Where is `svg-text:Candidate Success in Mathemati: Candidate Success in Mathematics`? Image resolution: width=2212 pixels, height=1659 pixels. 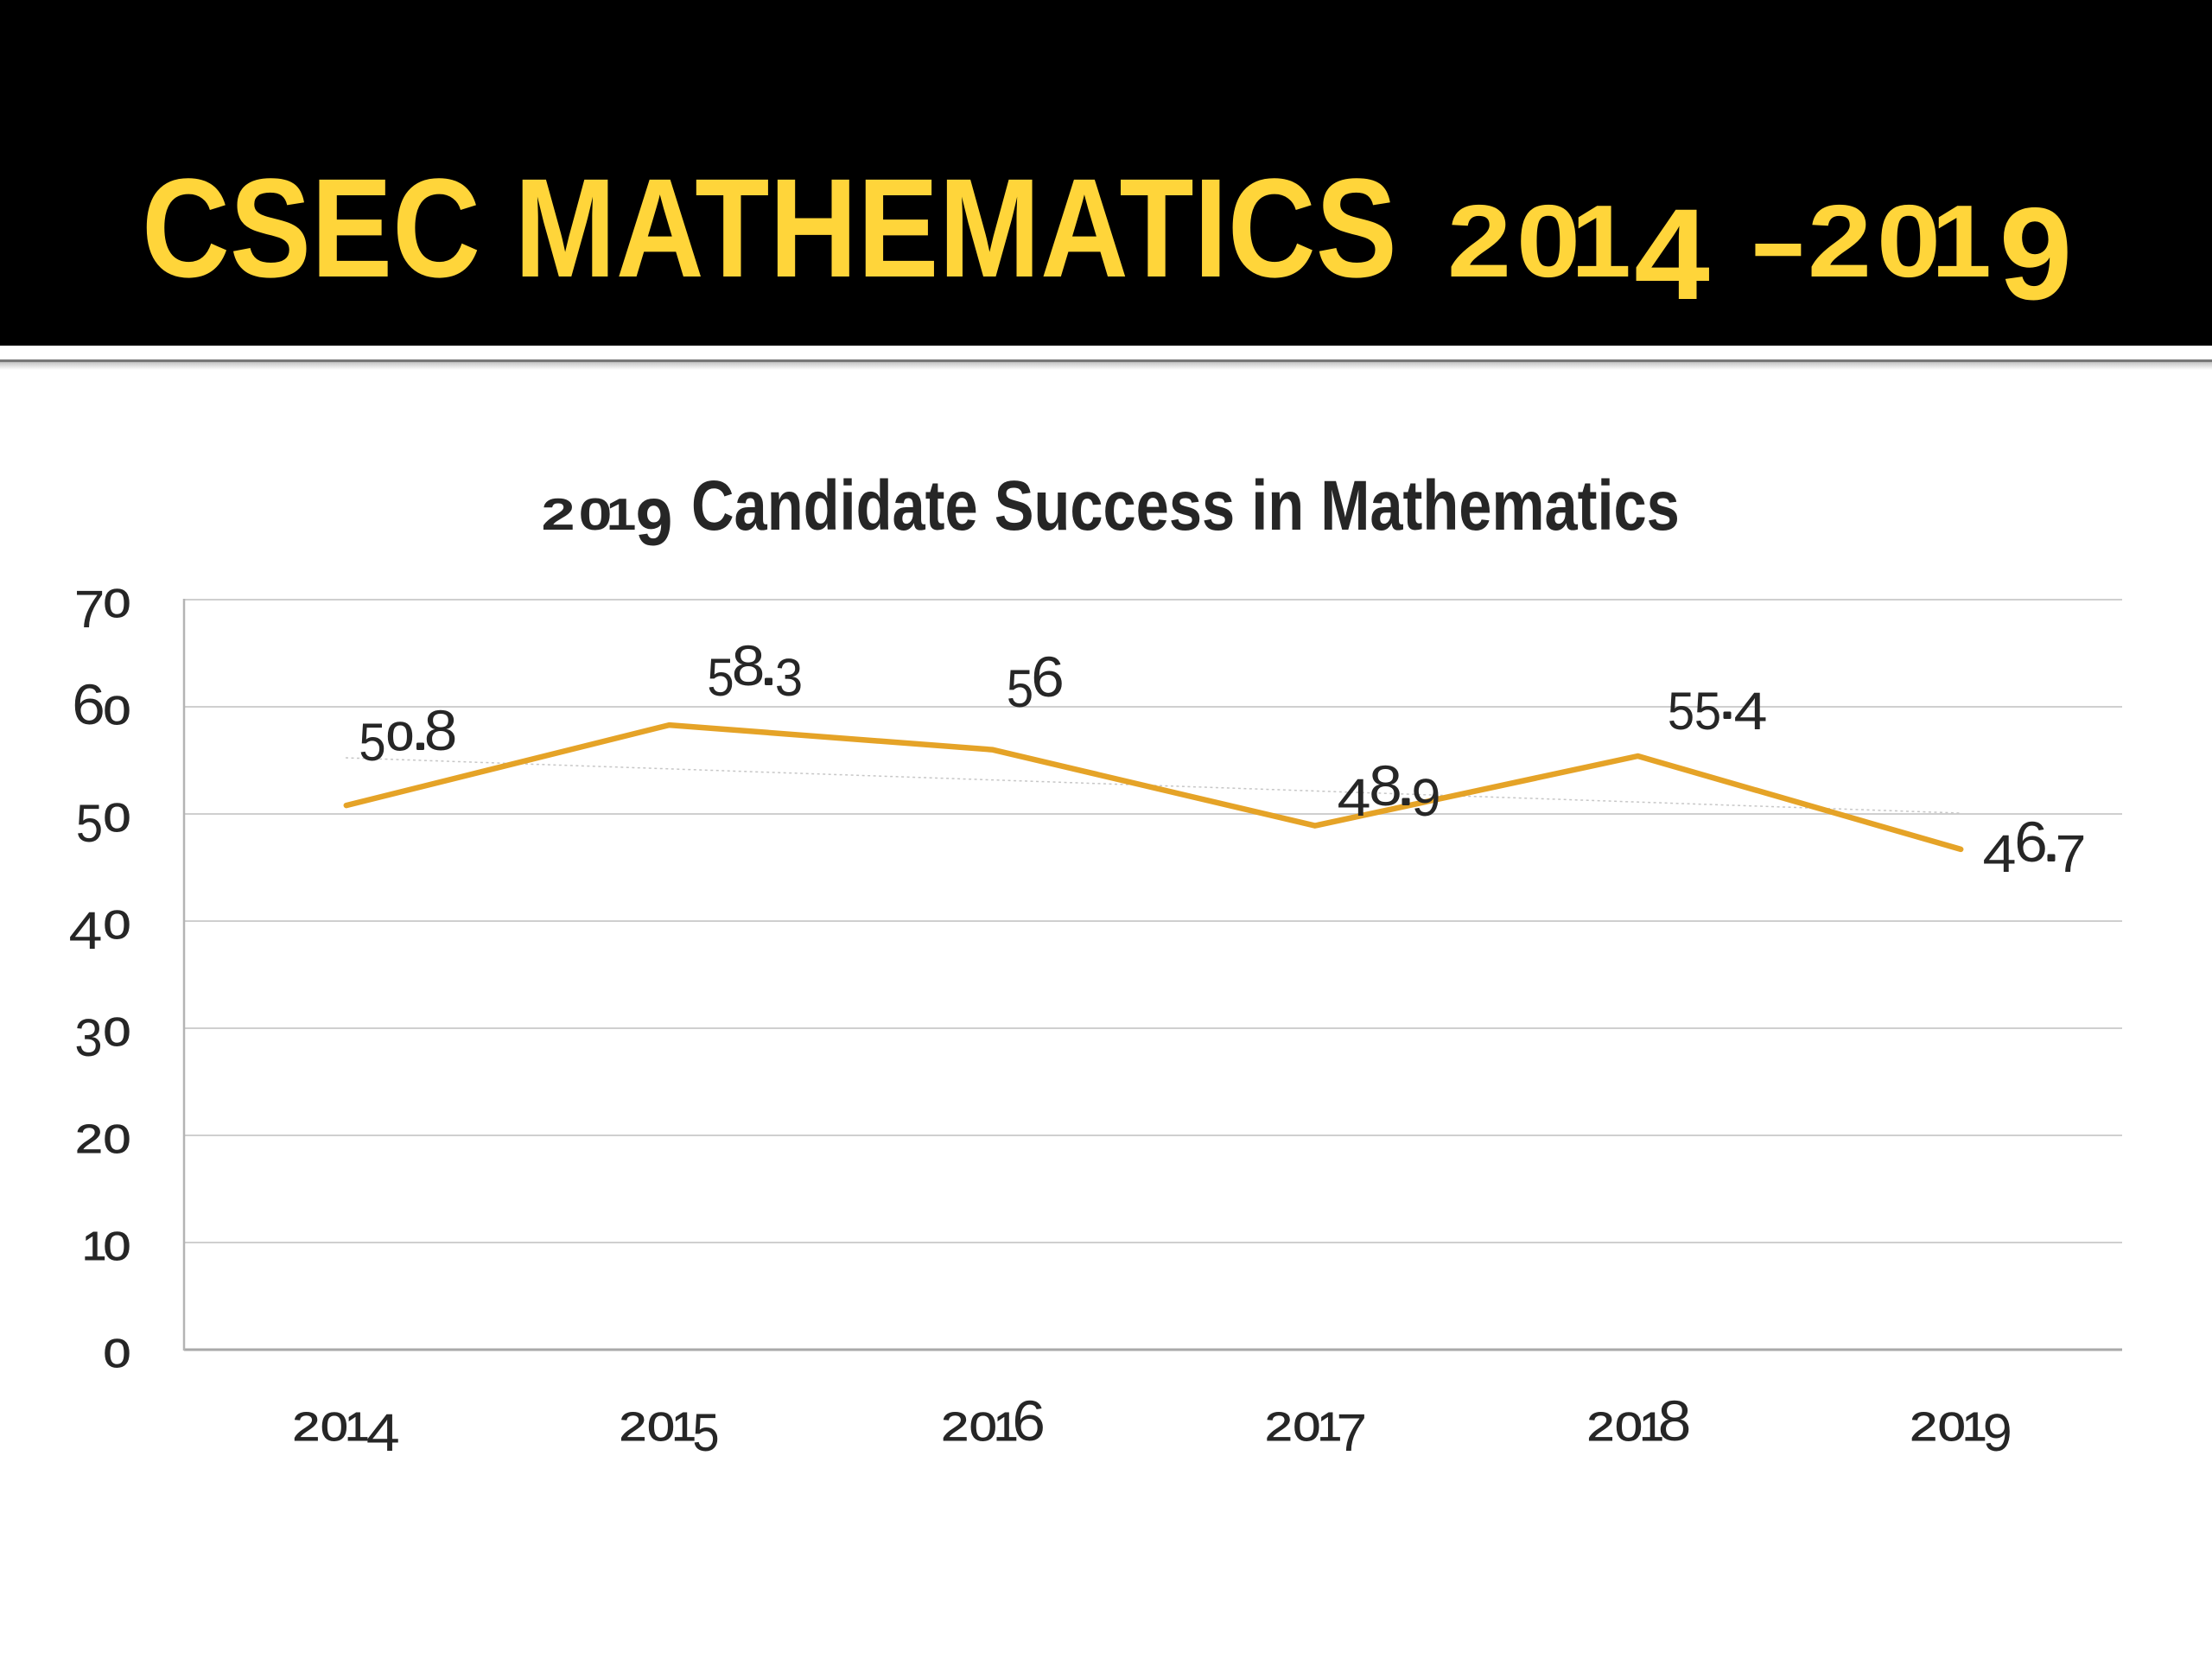 svg-text:Candidate Success in Mathemati: Candidate Success in Mathematics is located at coordinates (1185, 506).